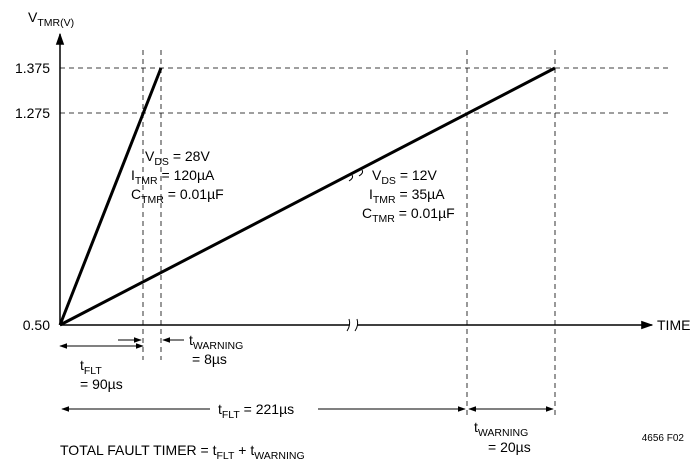  I want to click on steep-vds-label: VDS = 28V, so click(177, 158).